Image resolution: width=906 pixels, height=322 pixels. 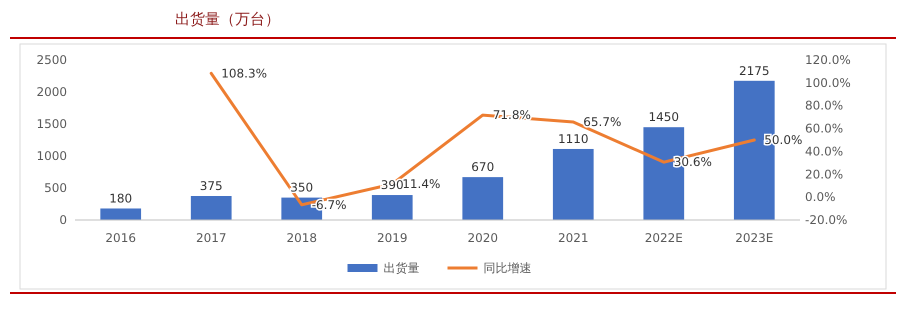 What do you see at coordinates (508, 268) in the screenshot?
I see `legend-label: 同比增速` at bounding box center [508, 268].